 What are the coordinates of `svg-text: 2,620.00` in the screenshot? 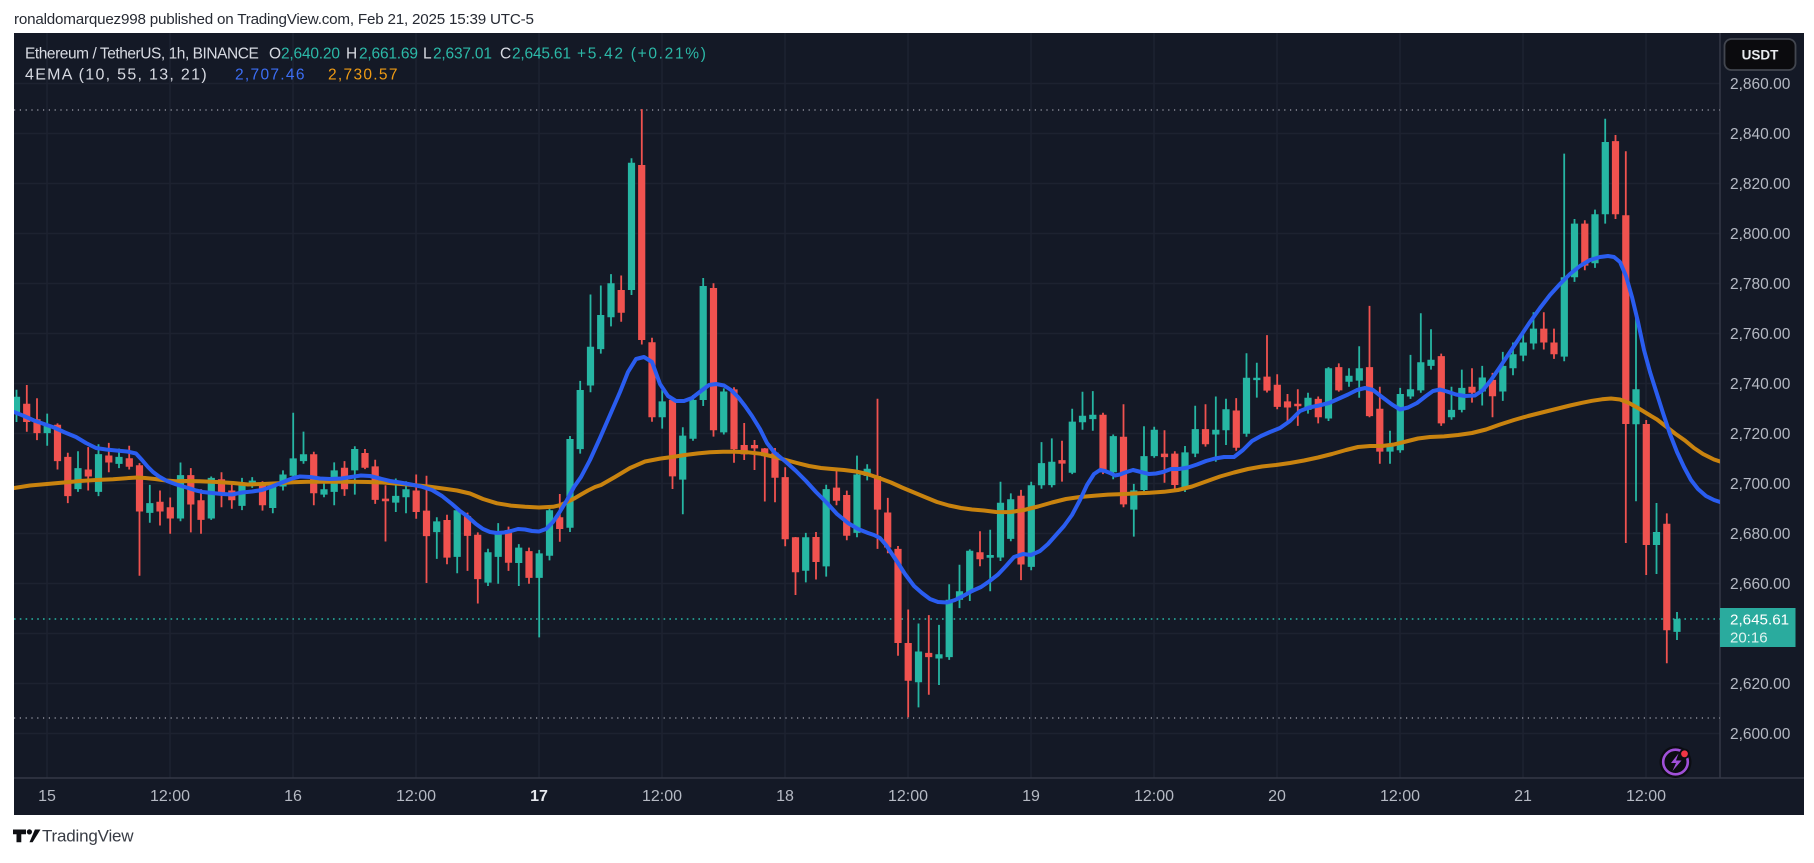 It's located at (1760, 684).